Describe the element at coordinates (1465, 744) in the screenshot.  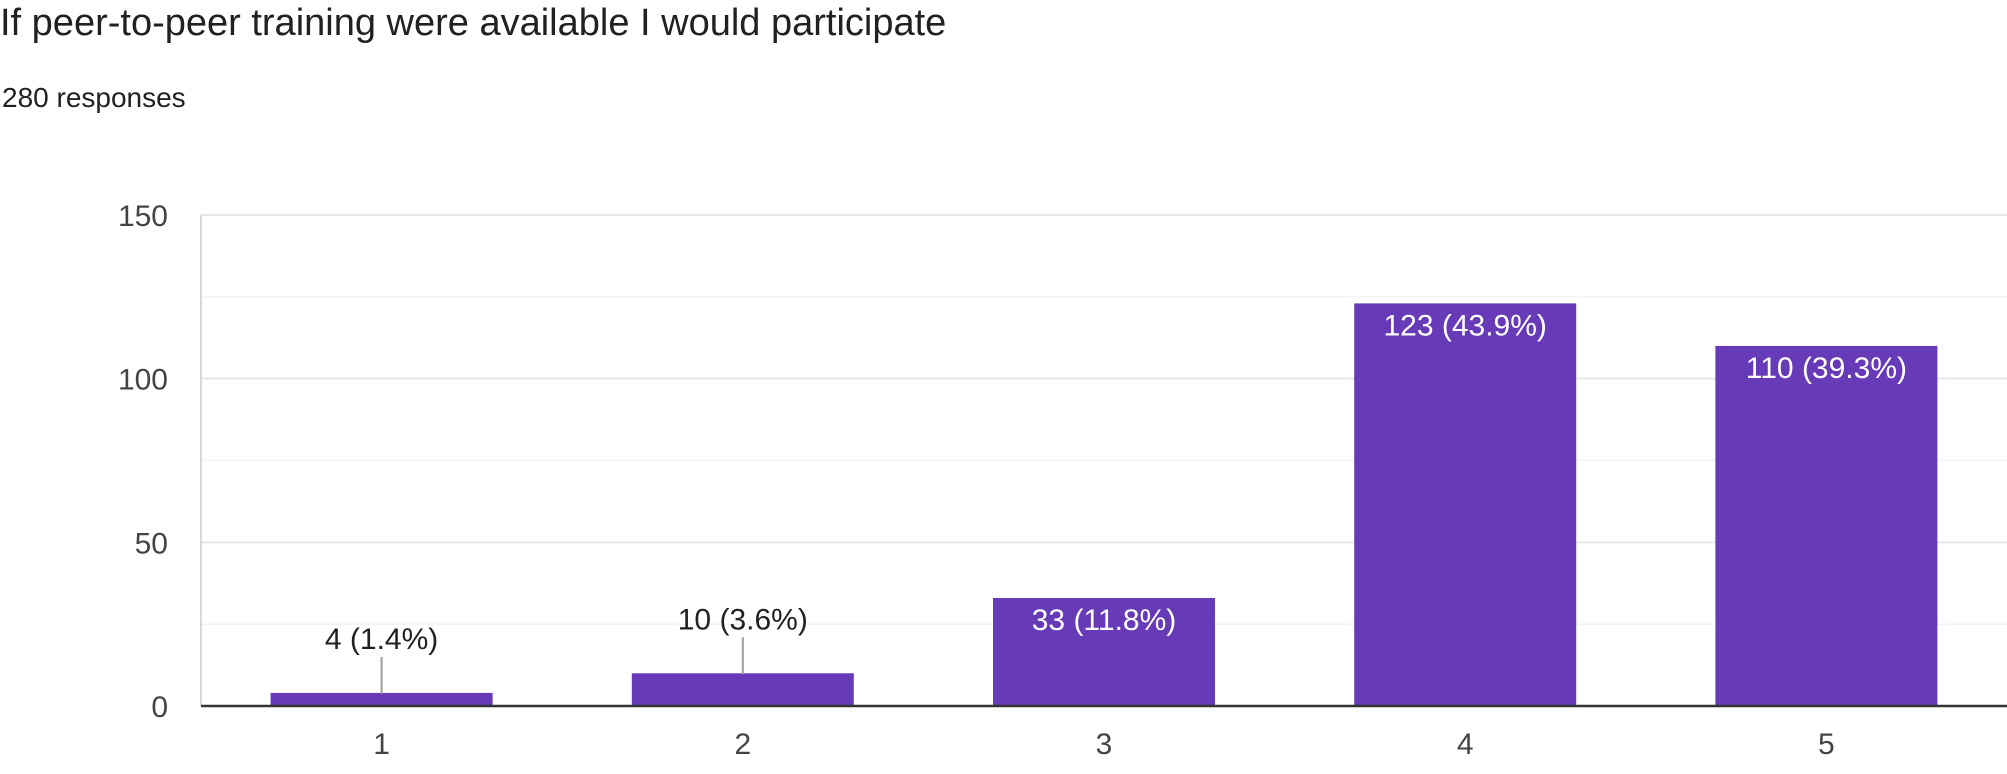
I see `x-tick-label: 4` at that location.